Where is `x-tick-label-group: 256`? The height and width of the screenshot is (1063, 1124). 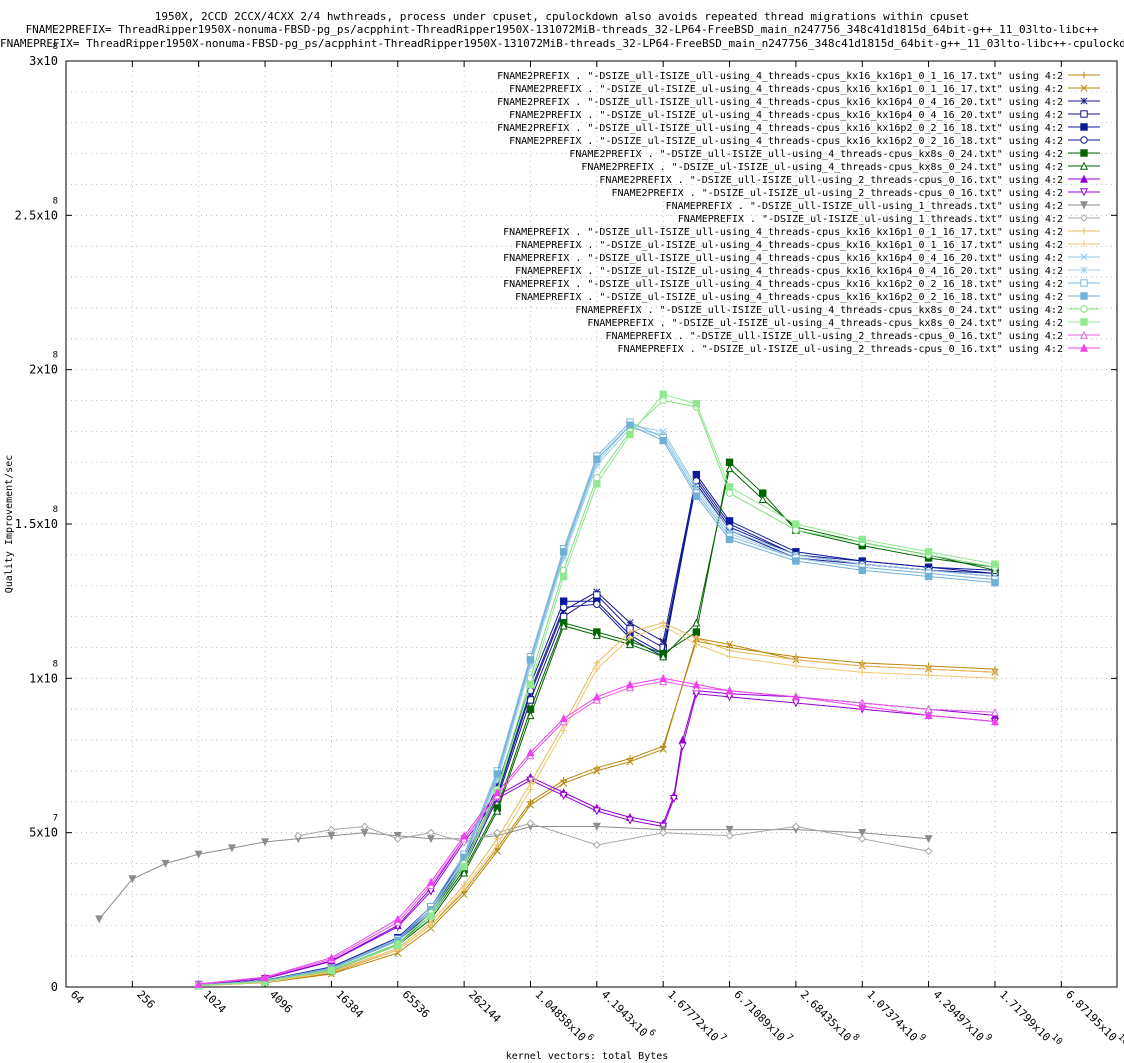
x-tick-label-group: 256 is located at coordinates (145, 999).